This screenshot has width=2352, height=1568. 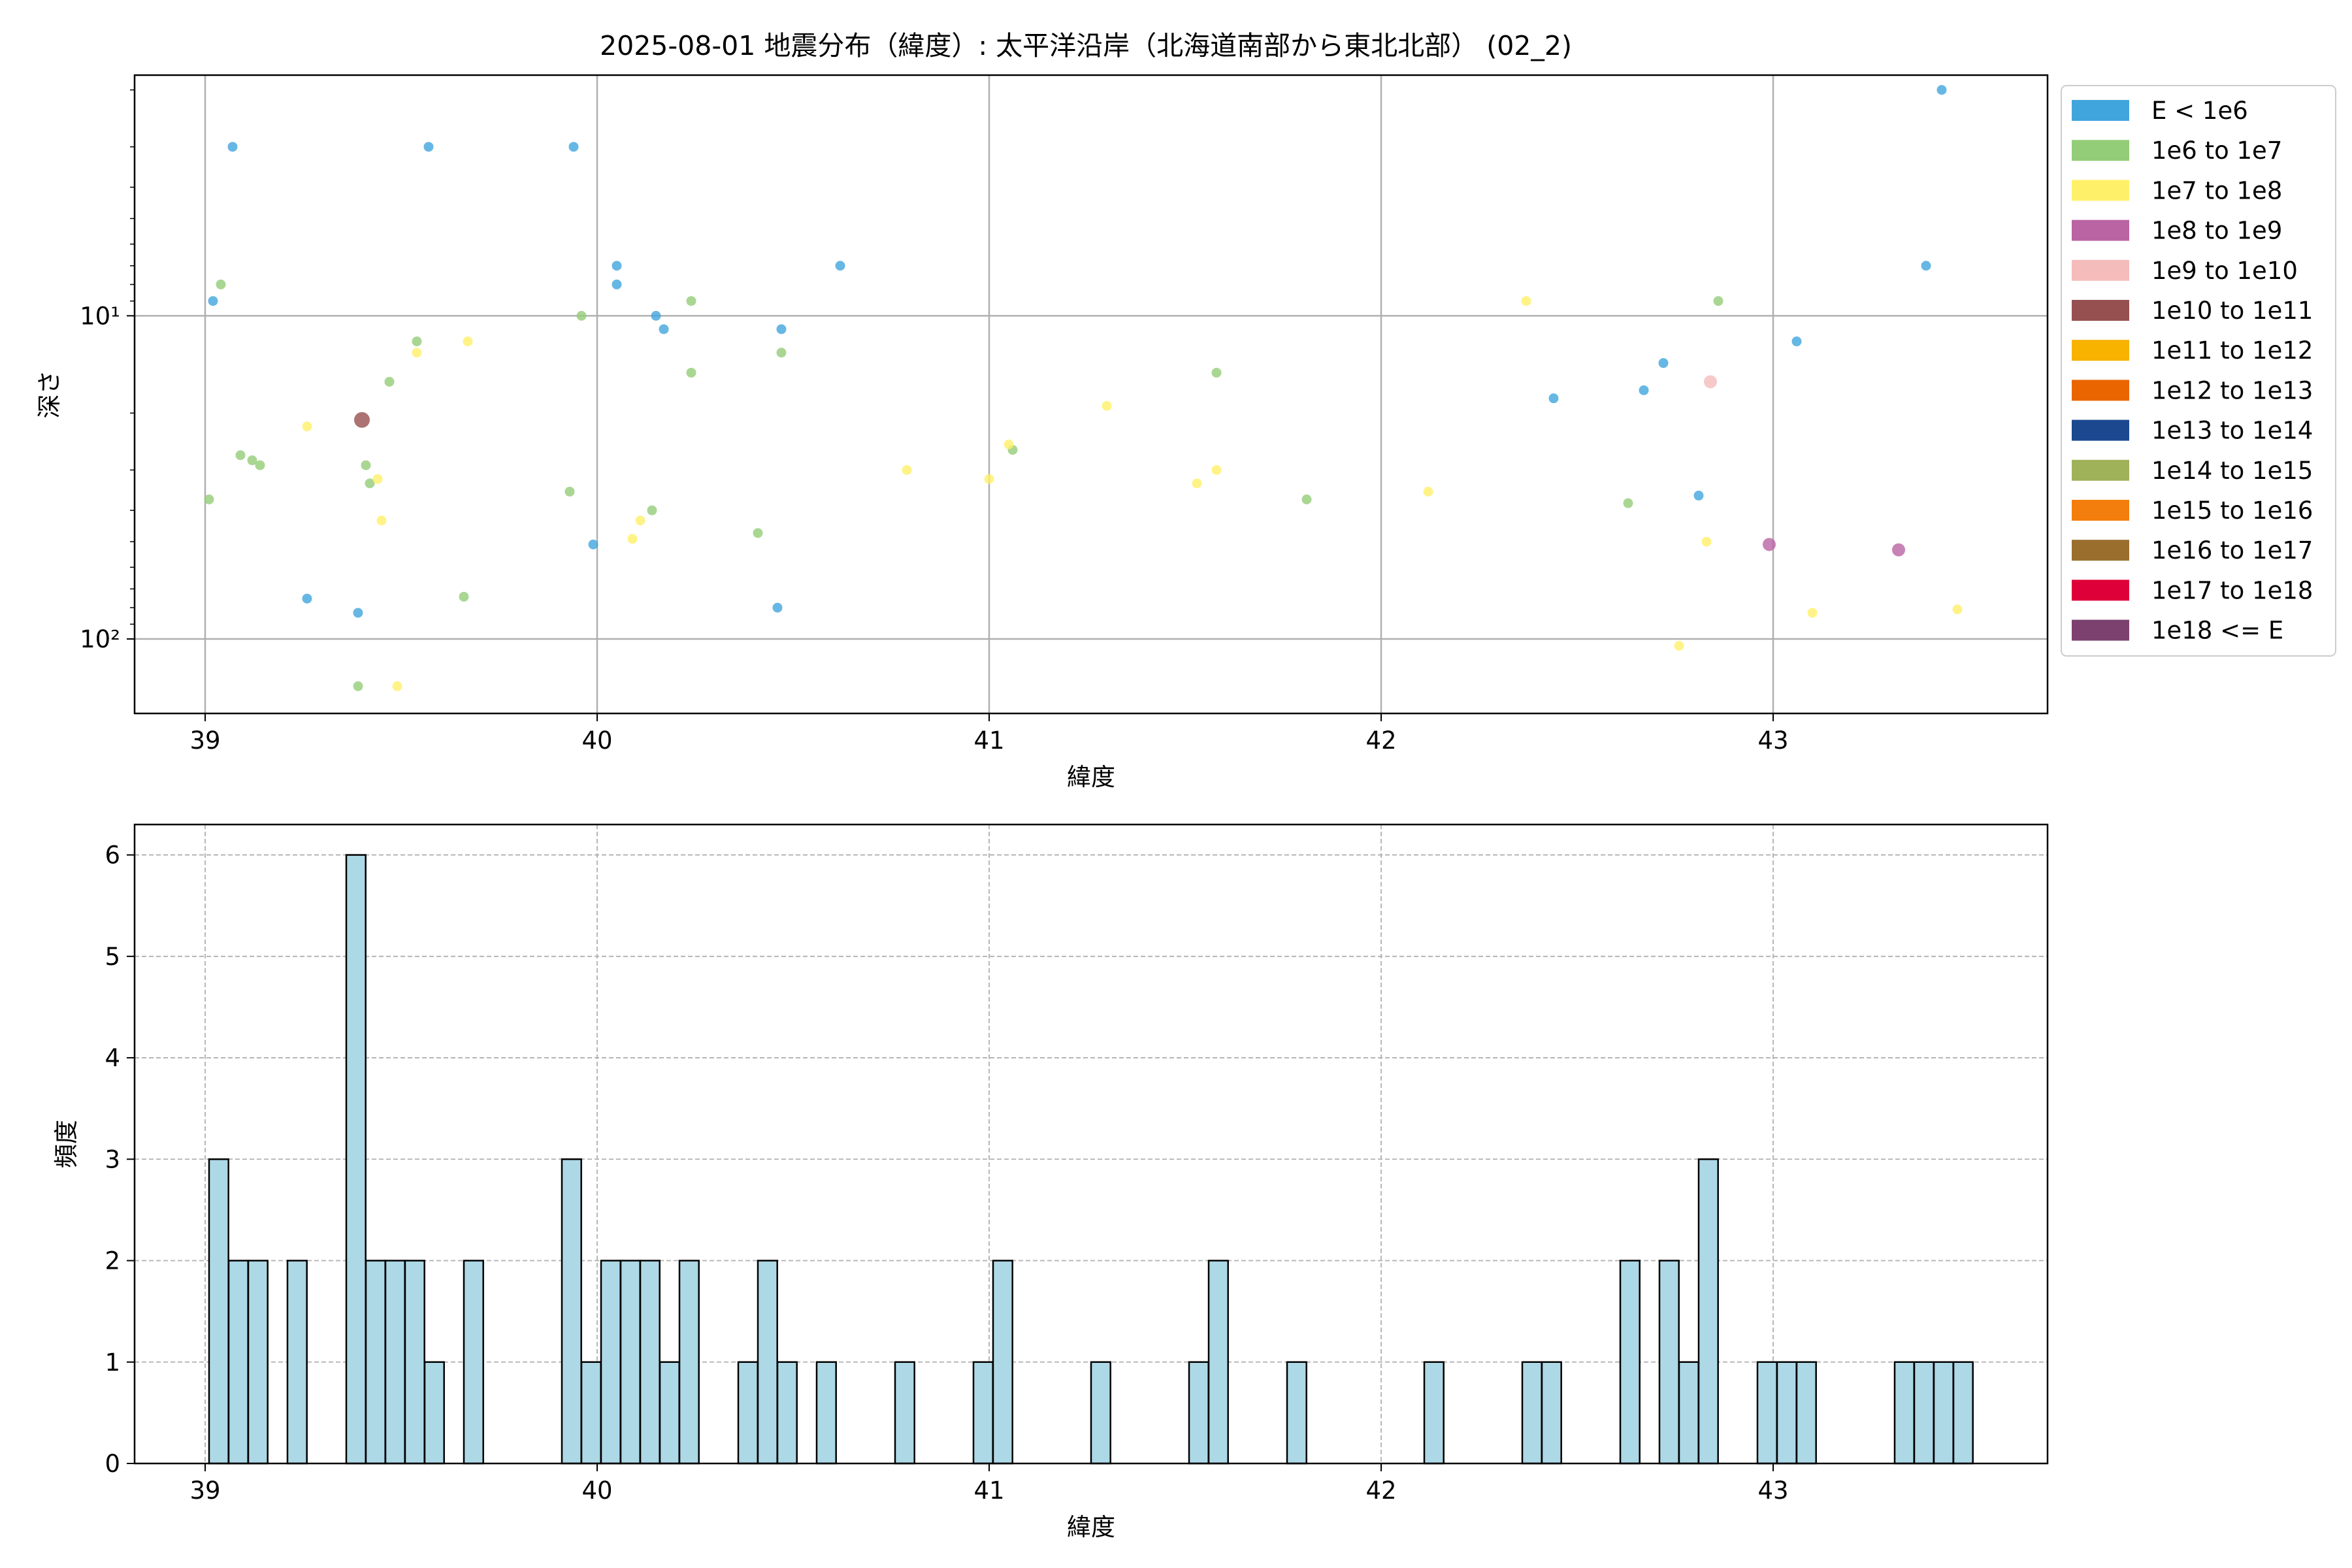 What do you see at coordinates (988, 1491) in the screenshot?
I see `histogram-x-tick-label: 41` at bounding box center [988, 1491].